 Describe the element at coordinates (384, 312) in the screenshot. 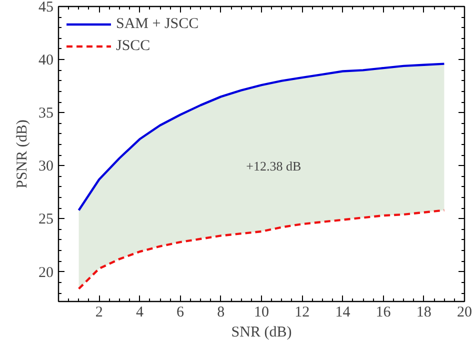

I see `x-tick-label: 16` at that location.